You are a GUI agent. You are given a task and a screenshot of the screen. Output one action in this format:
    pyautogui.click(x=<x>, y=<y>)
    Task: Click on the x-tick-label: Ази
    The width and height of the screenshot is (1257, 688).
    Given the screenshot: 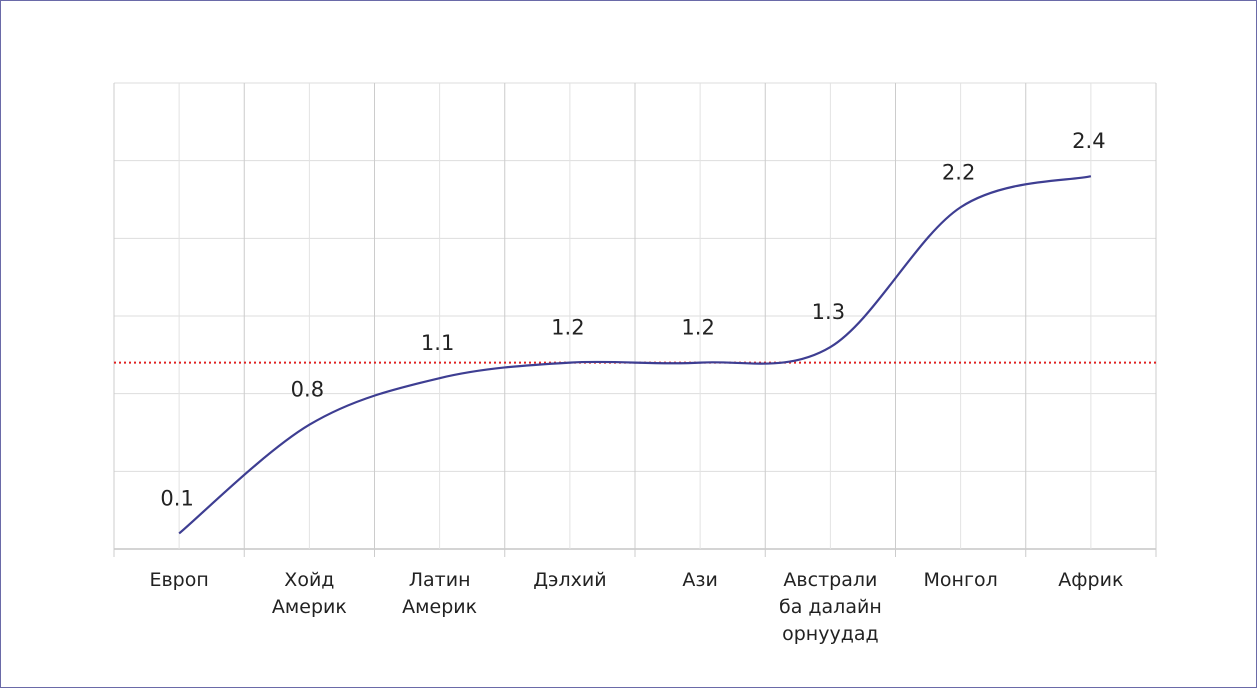 What is the action you would take?
    pyautogui.click(x=700, y=580)
    